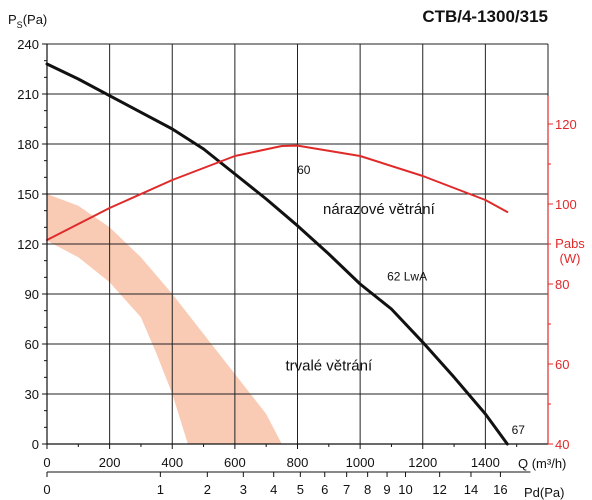 Image resolution: width=592 pixels, height=500 pixels. Describe the element at coordinates (500, 489) in the screenshot. I see `x2-tick-label: 16` at that location.